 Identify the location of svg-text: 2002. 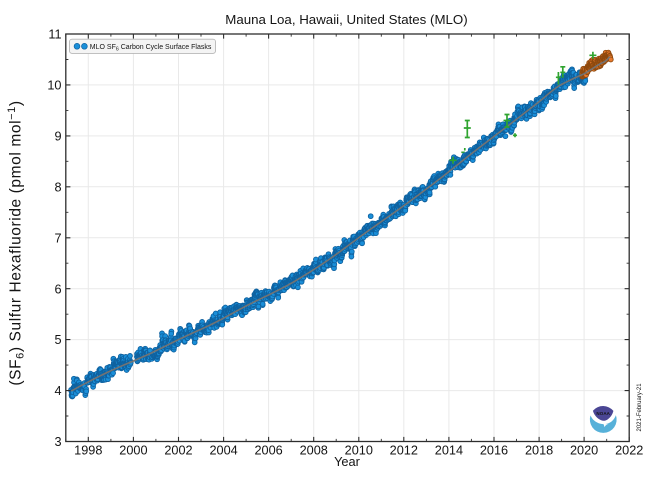
(178, 451).